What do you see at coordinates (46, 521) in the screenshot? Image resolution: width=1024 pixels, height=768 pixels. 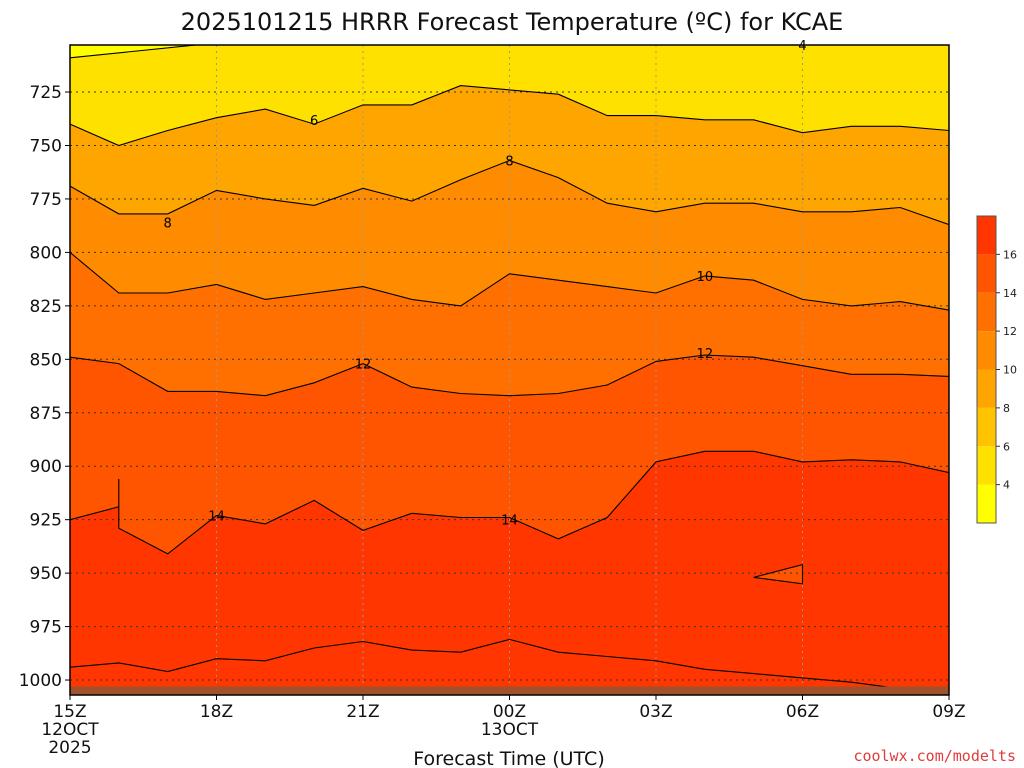 I see `y-tick-label: 925` at bounding box center [46, 521].